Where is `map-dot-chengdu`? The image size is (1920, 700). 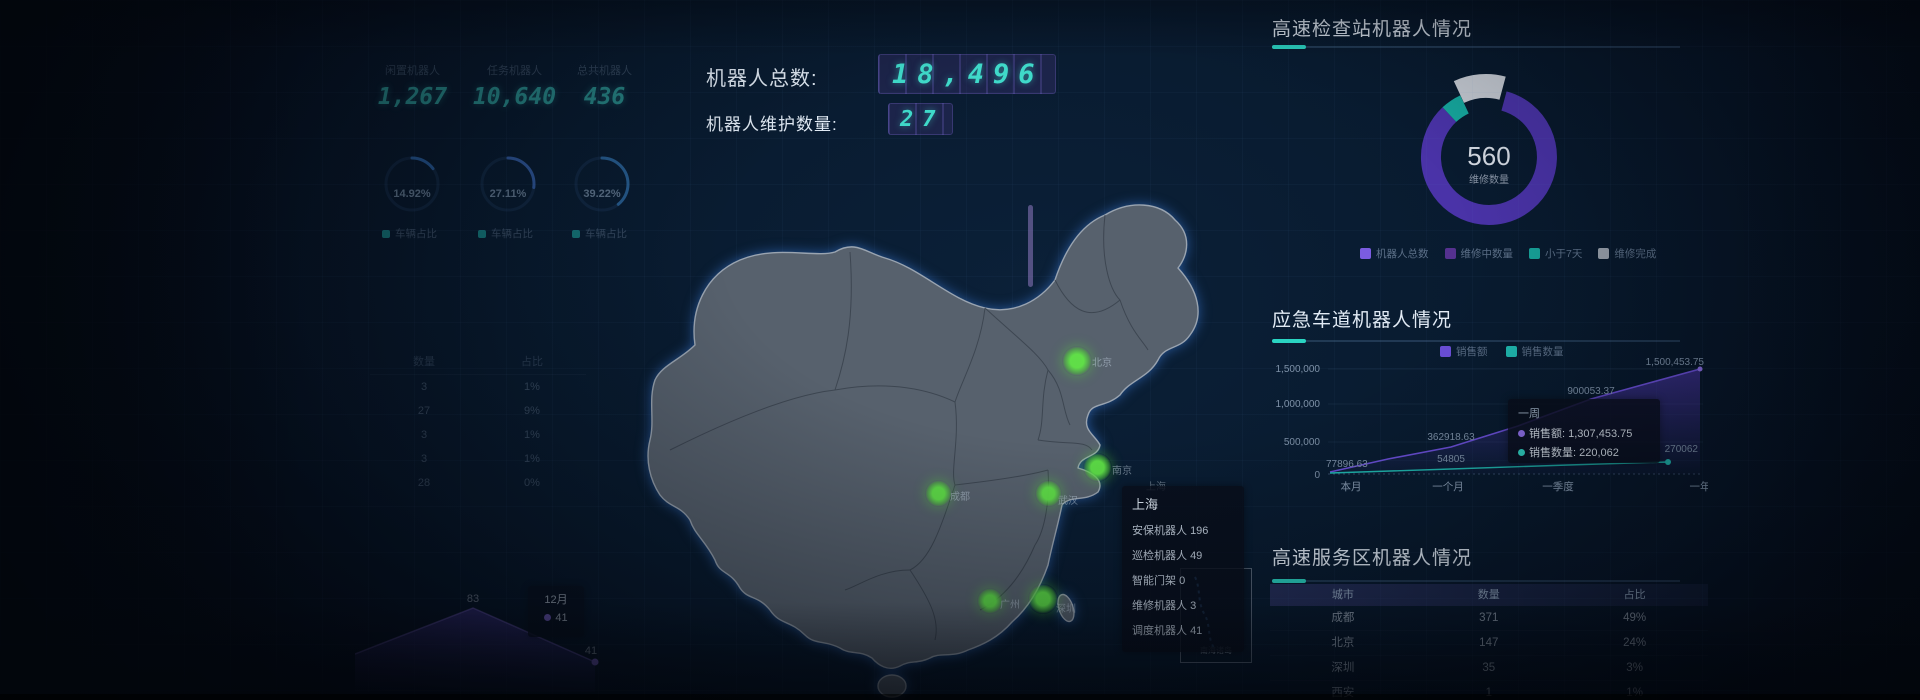 map-dot-chengdu is located at coordinates (938, 493).